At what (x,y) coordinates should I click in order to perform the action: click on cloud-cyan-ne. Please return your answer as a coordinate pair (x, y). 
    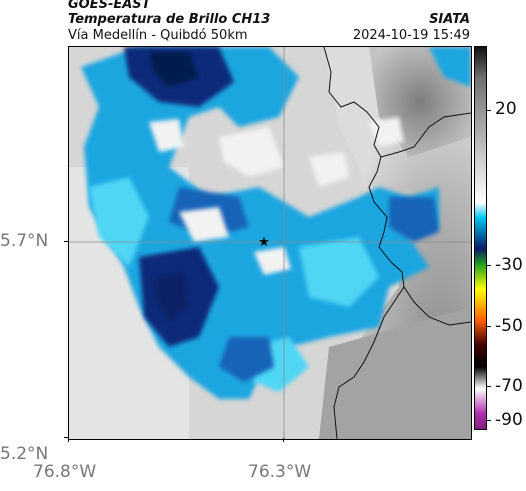
    Looking at the image, I should click on (450, 67).